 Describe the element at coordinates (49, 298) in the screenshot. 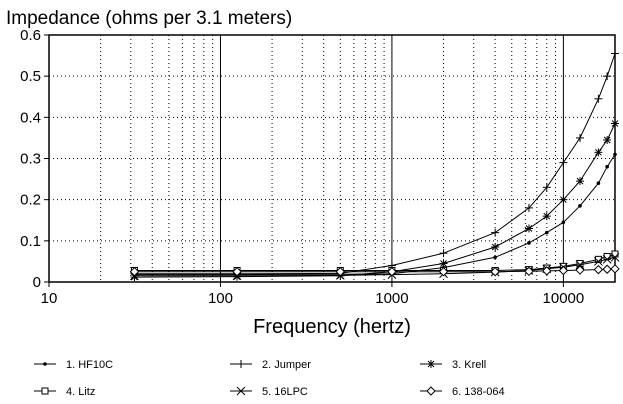

I see `x-tick-label: 10` at that location.